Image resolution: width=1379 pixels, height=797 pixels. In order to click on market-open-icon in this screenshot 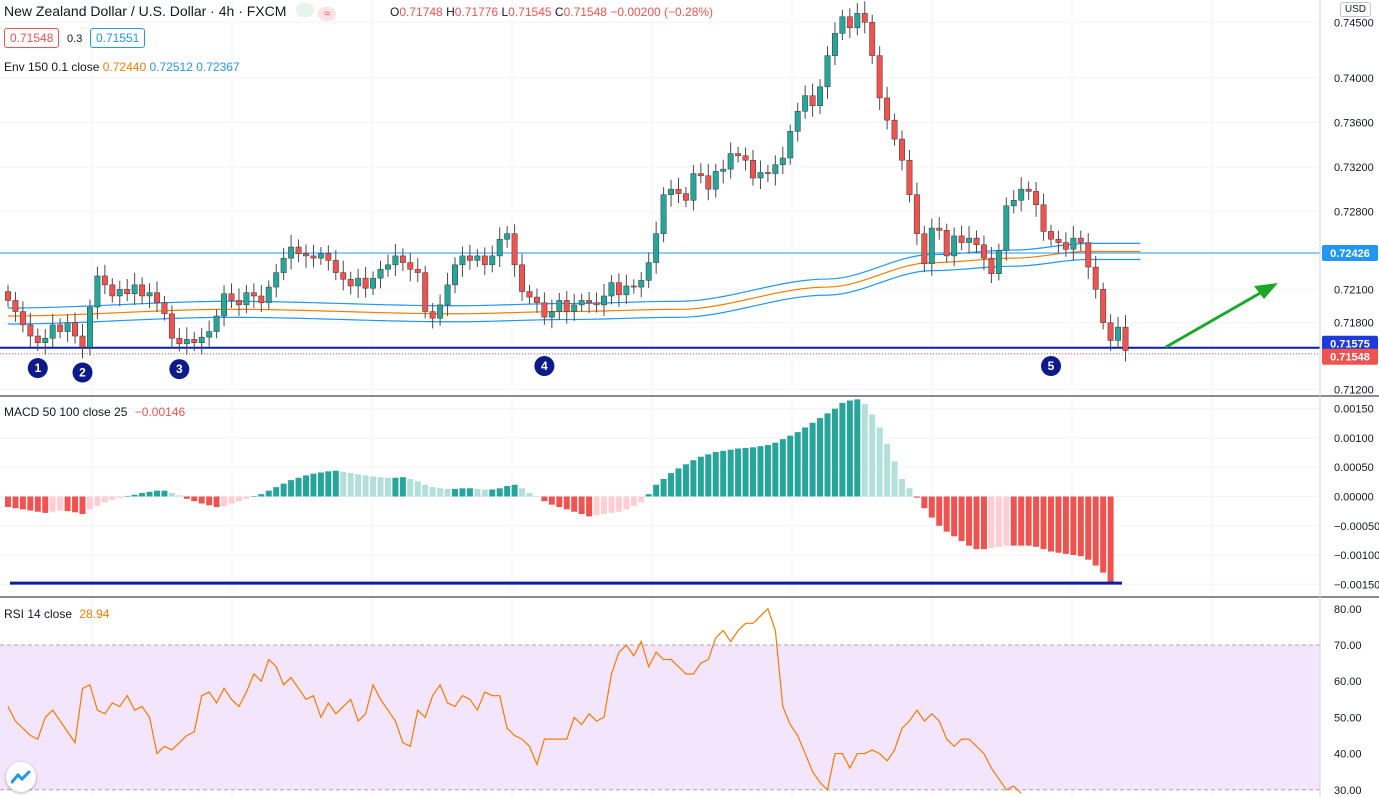, I will do `click(305, 10)`.